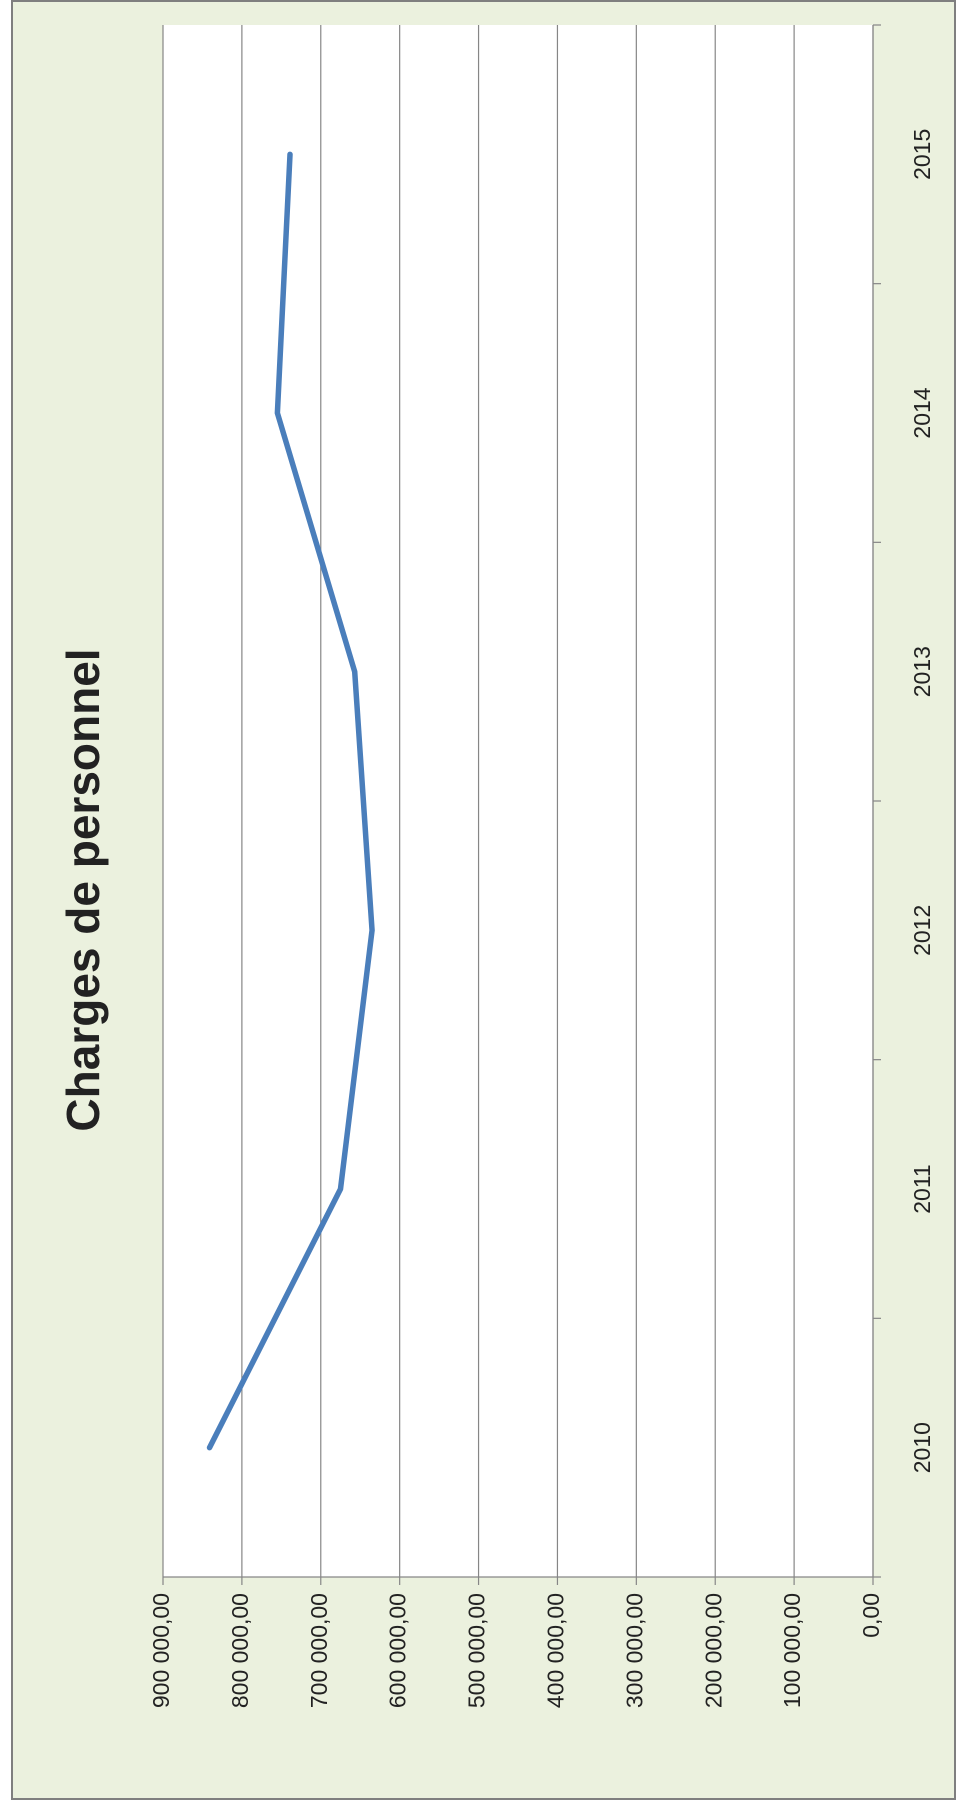 Image resolution: width=959 pixels, height=1816 pixels. What do you see at coordinates (240, 1650) in the screenshot?
I see `y-tick-label: 800 000,00` at bounding box center [240, 1650].